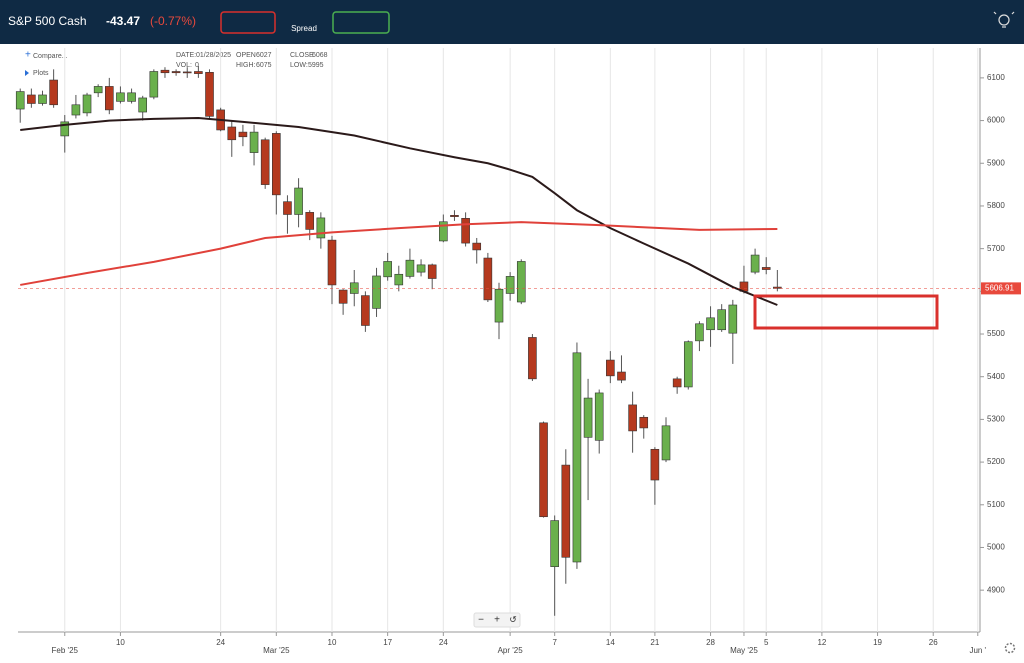  What do you see at coordinates (511, 650) in the screenshot?
I see `x-tick-label: Apr '25` at bounding box center [511, 650].